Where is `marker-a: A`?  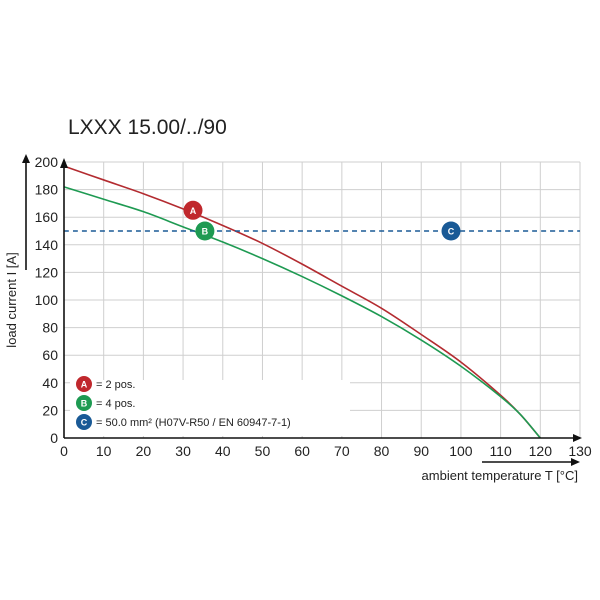
marker-a: A is located at coordinates (193, 210).